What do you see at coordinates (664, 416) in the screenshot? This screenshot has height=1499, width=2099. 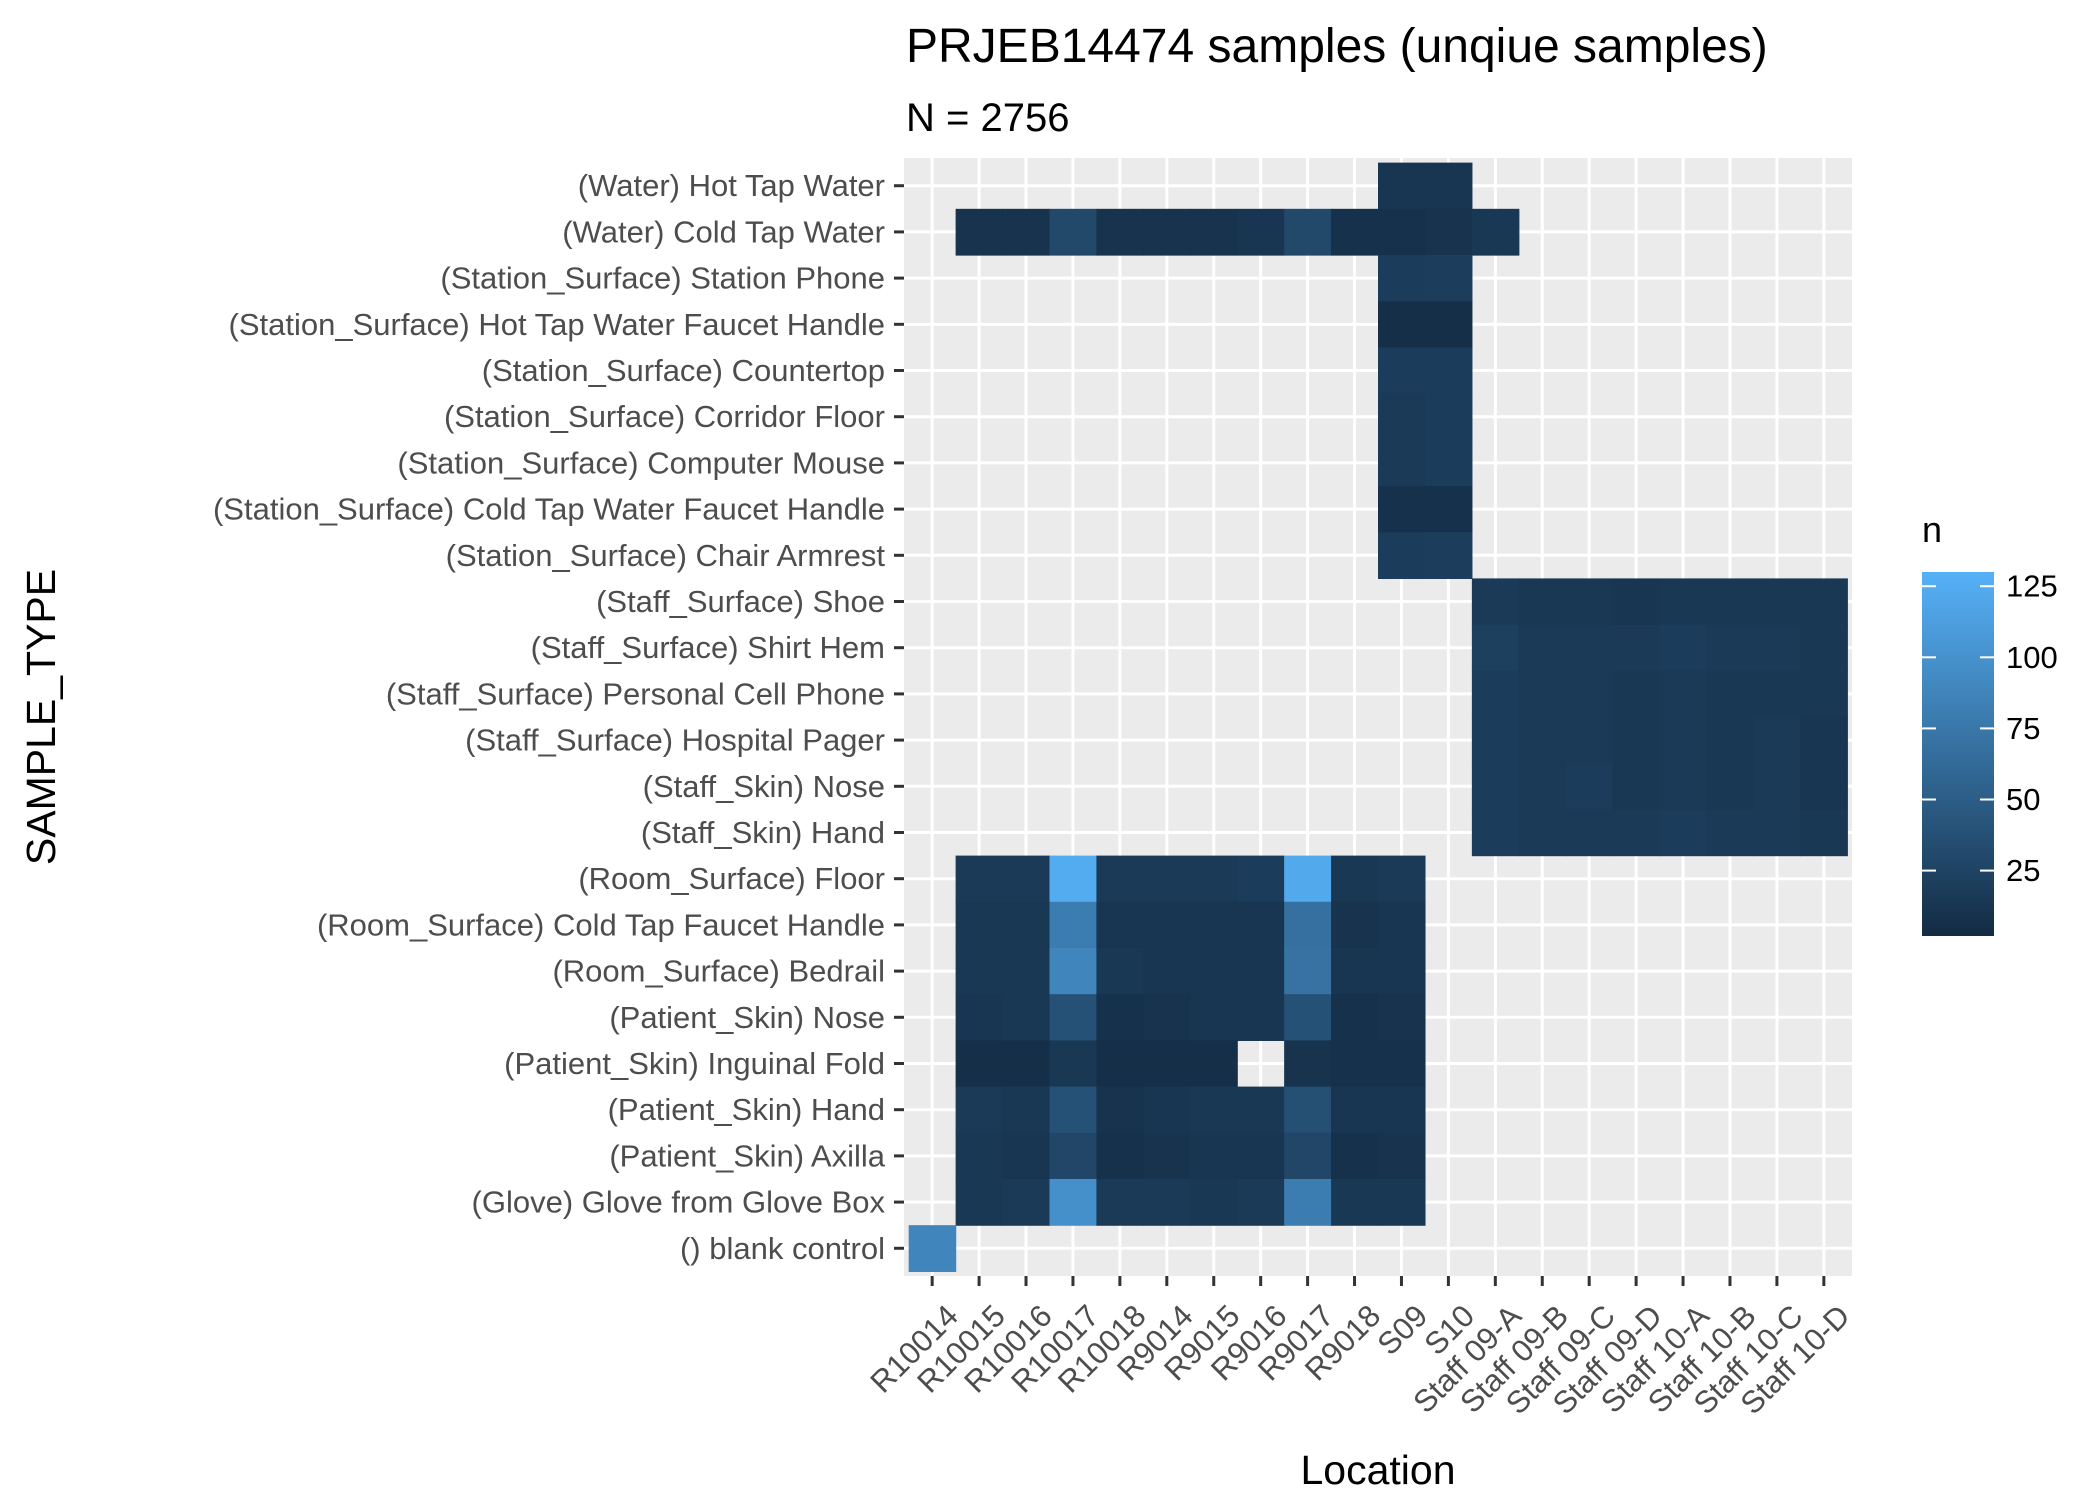 I see `y-tick-label: (Station_Surface) Corridor Floor` at bounding box center [664, 416].